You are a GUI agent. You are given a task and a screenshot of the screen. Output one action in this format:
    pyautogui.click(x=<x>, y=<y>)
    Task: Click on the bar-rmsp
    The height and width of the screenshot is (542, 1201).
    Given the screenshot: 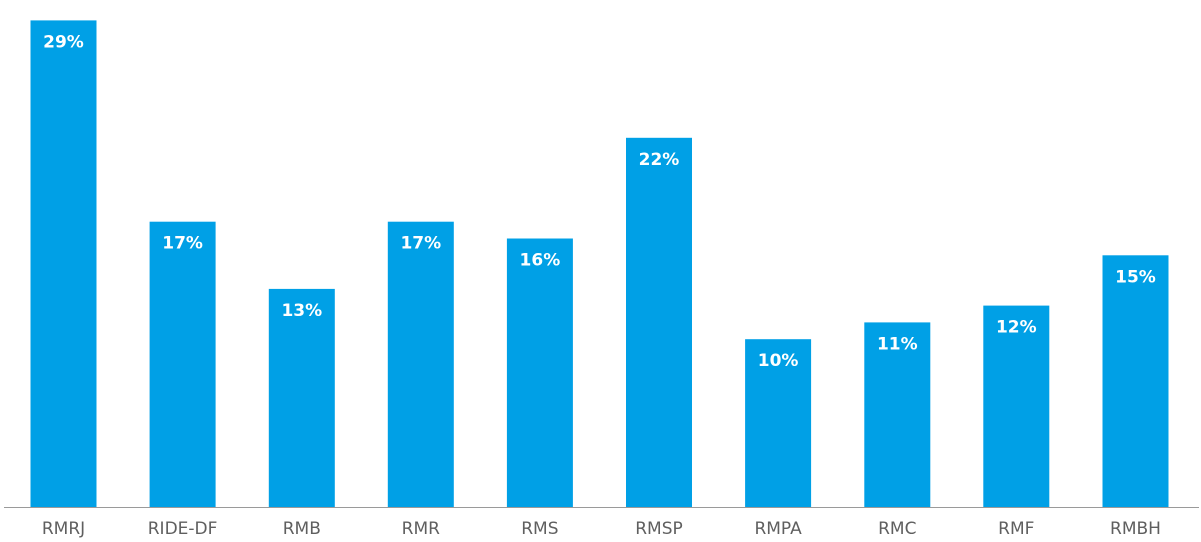 What is the action you would take?
    pyautogui.click(x=659, y=322)
    